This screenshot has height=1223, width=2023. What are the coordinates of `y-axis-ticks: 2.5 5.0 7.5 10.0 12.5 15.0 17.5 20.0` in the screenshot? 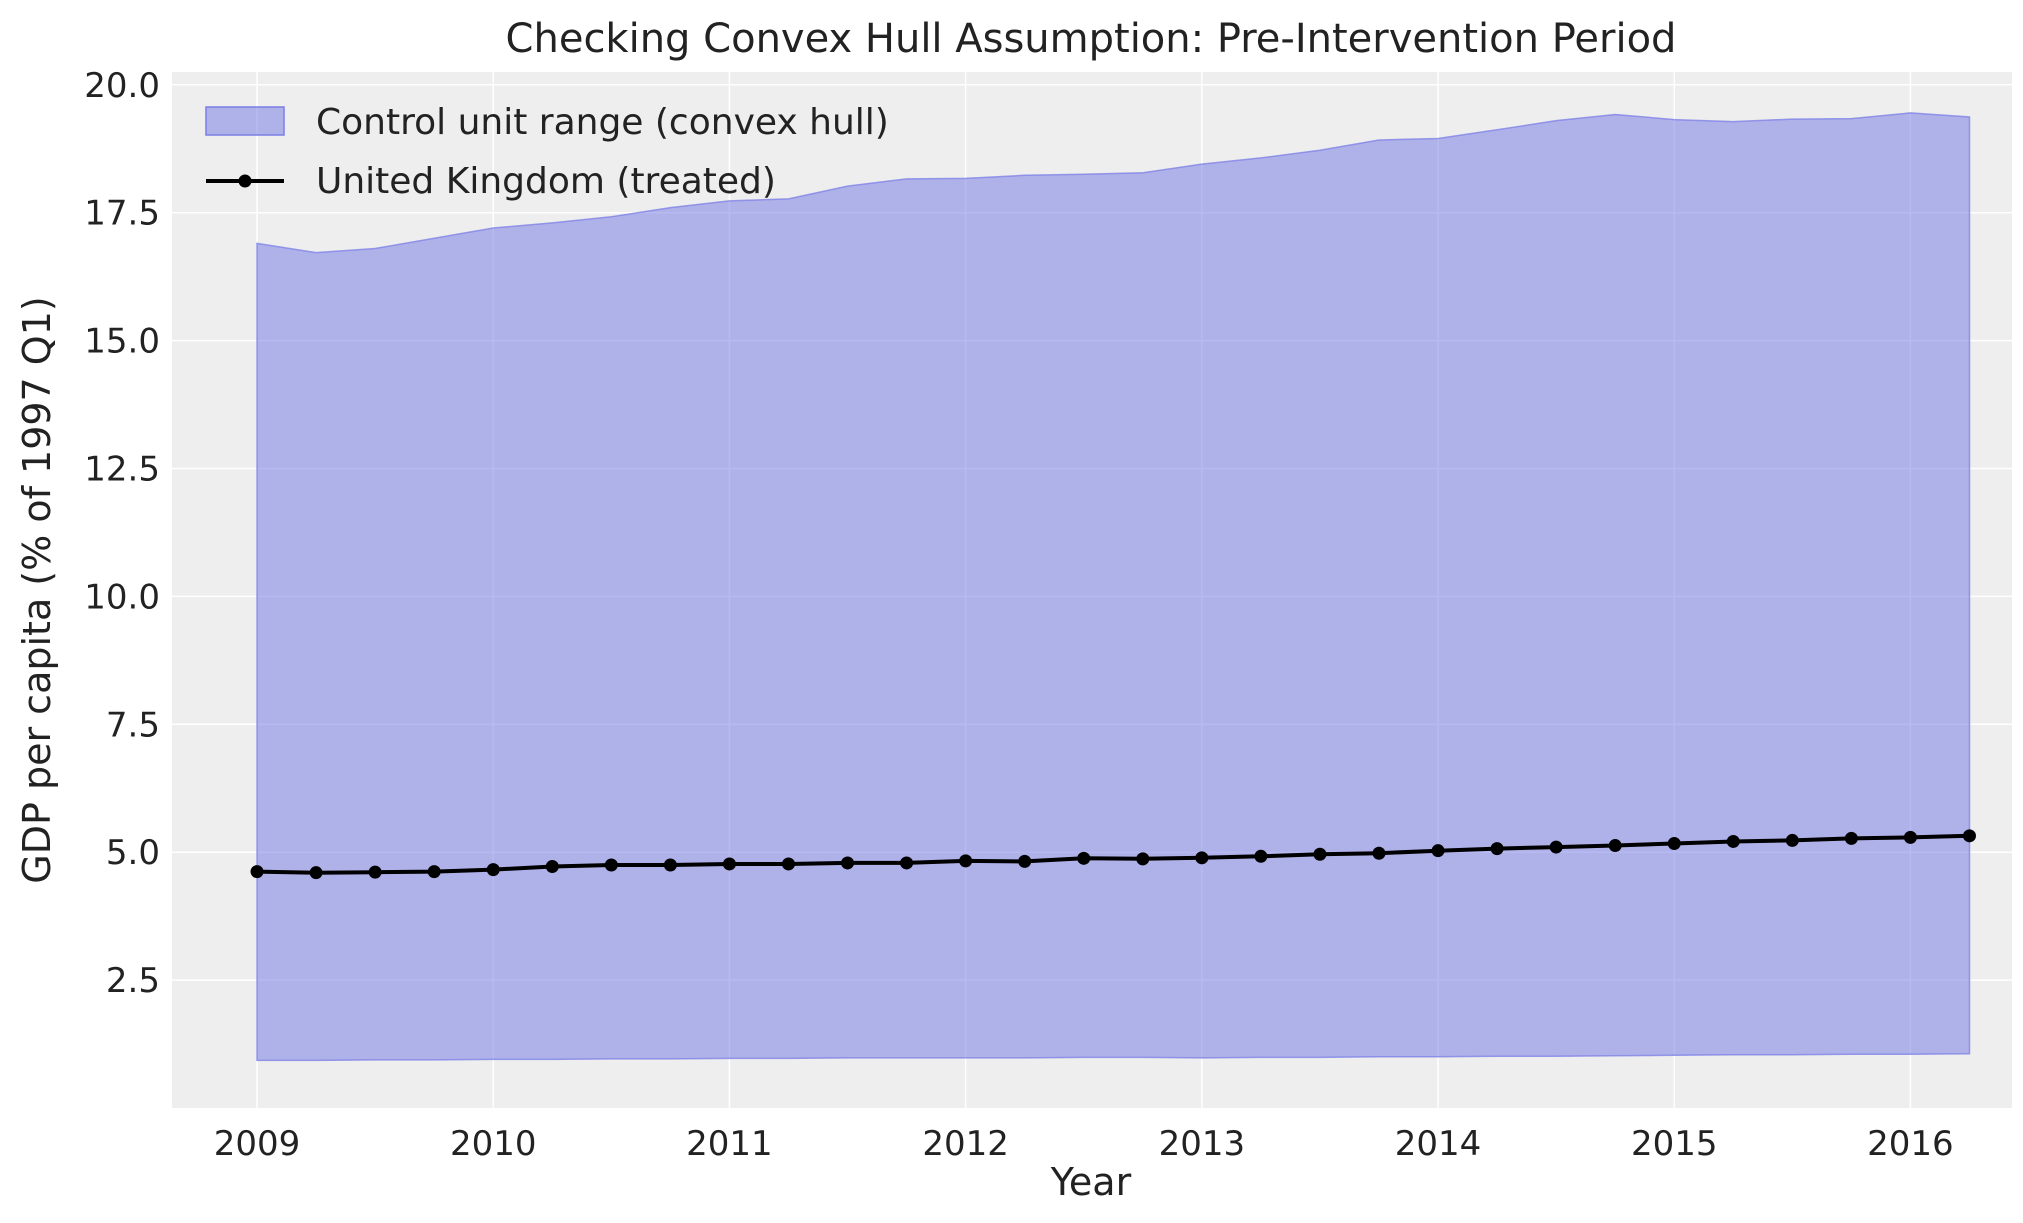 It's located at (122, 533).